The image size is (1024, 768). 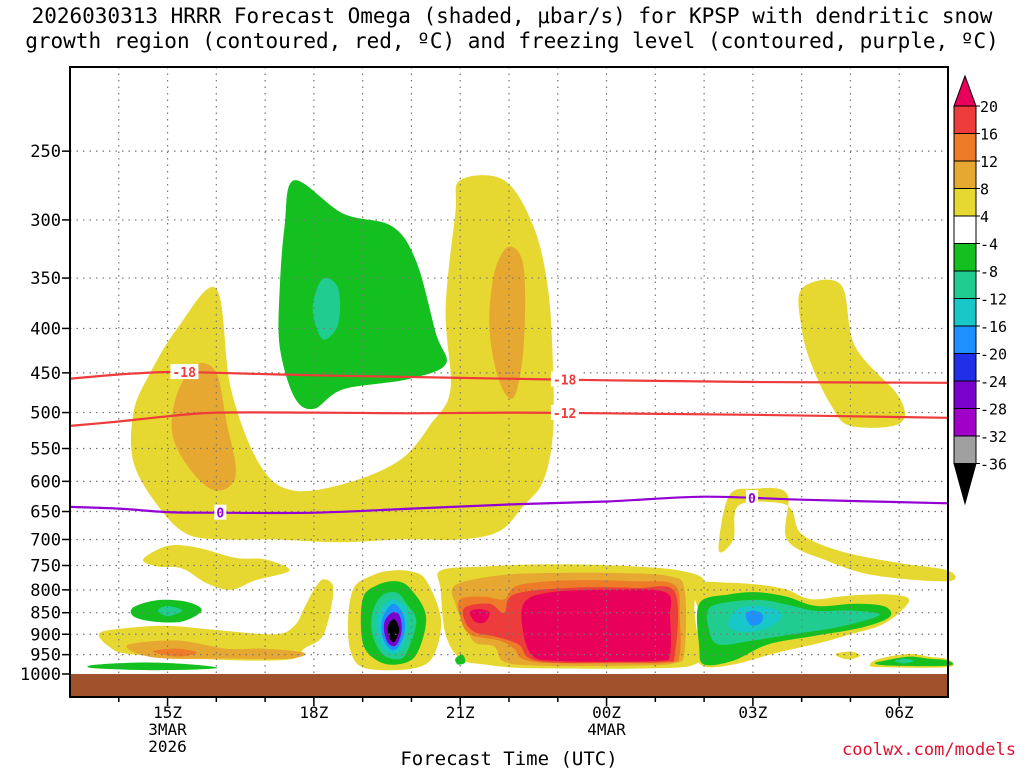 I want to click on contour--12, so click(x=509, y=419).